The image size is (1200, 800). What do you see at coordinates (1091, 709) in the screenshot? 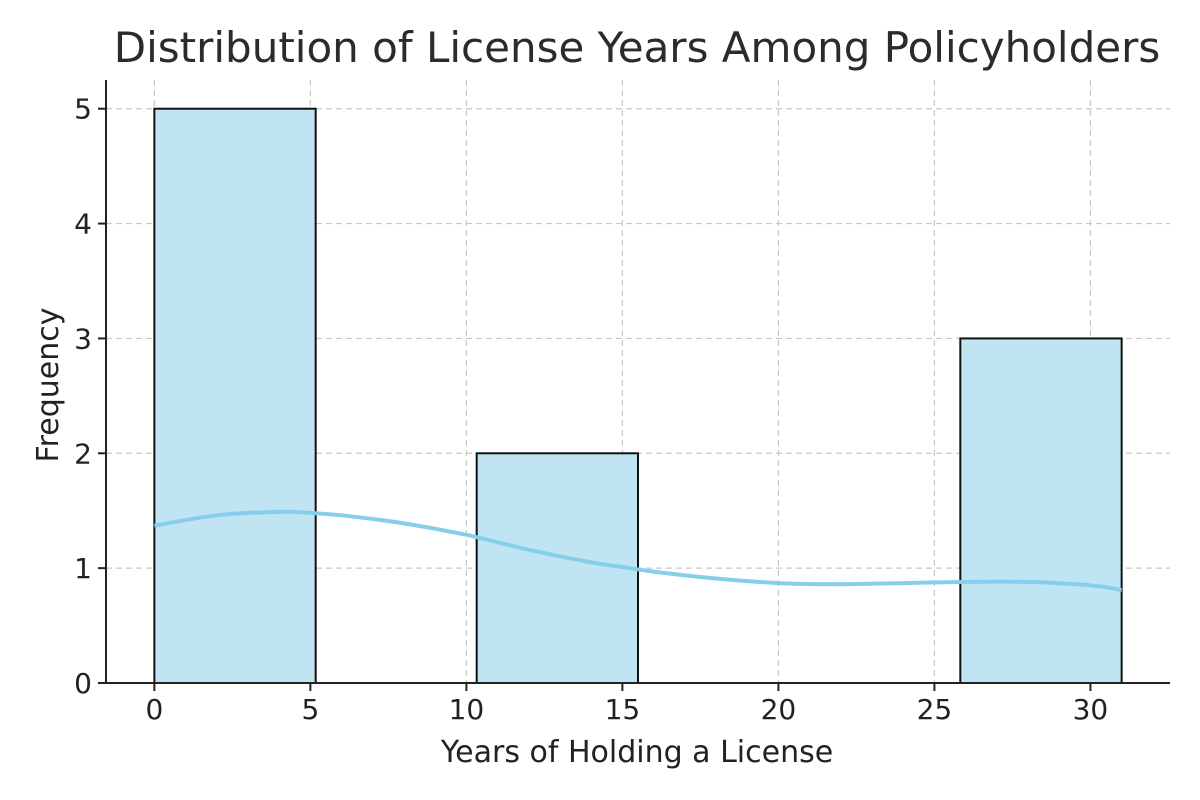
I see `x-tick-label-30: 30` at bounding box center [1091, 709].